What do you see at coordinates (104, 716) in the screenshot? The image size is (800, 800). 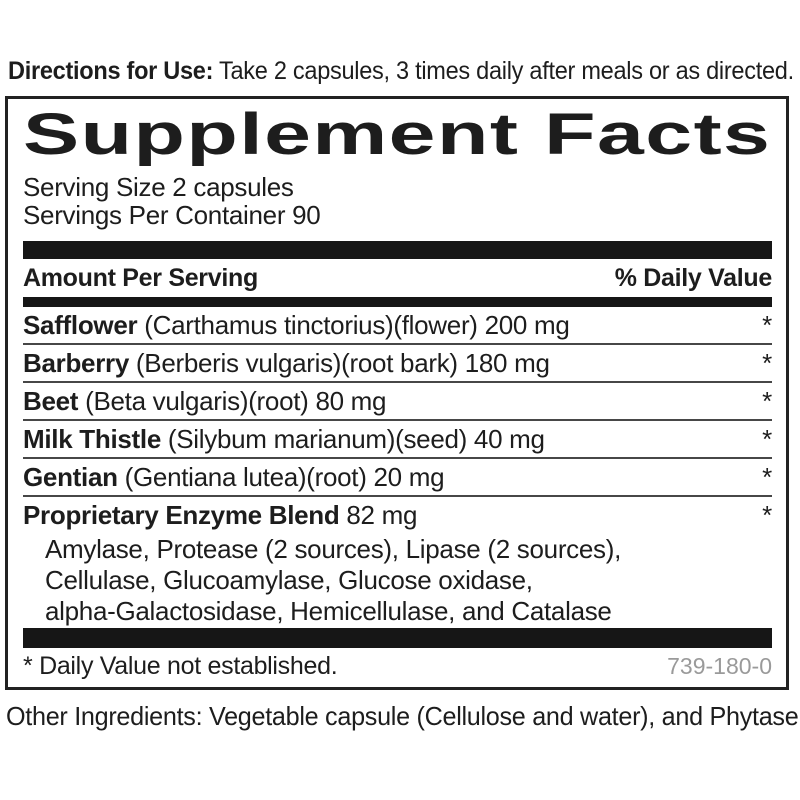 I see `other-ingredients-label: Other Ingredients:` at bounding box center [104, 716].